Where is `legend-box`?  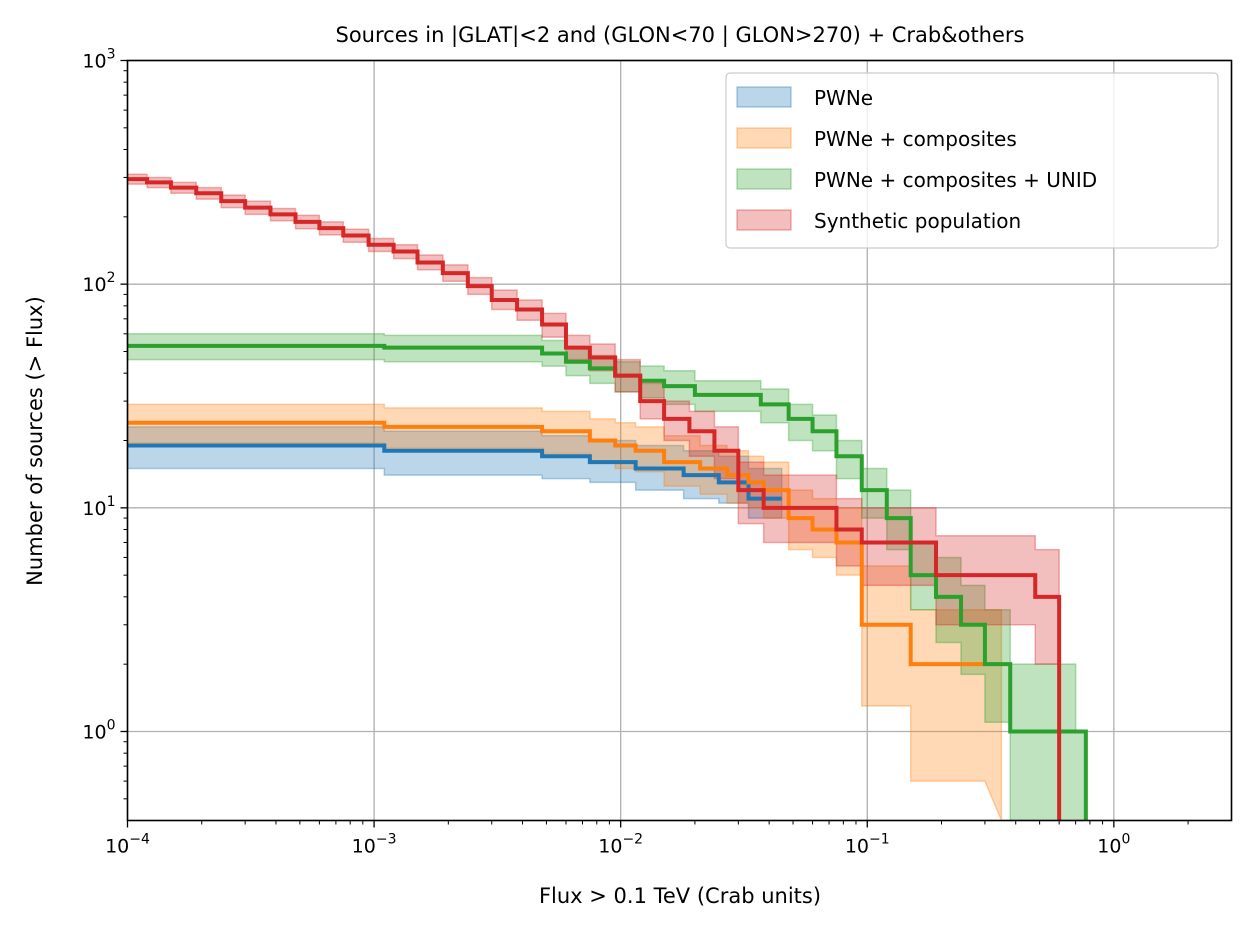 legend-box is located at coordinates (972, 160).